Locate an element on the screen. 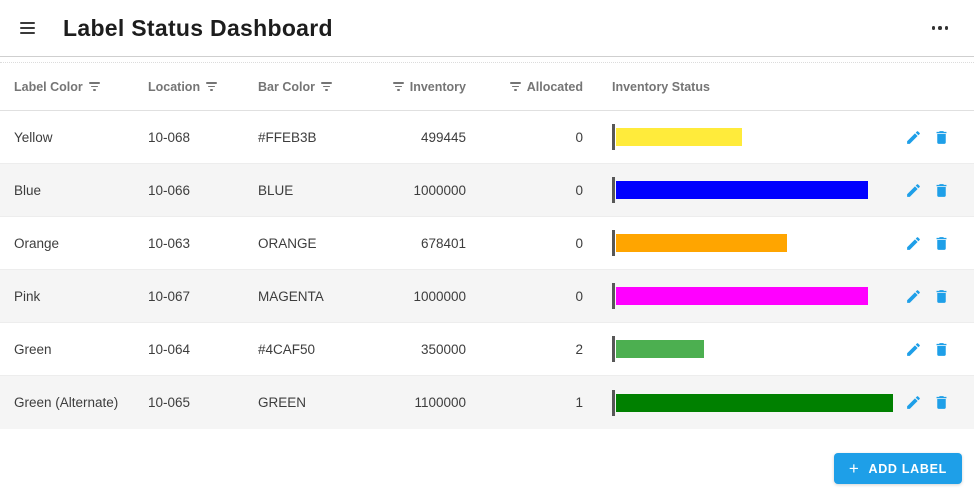 Image resolution: width=974 pixels, height=493 pixels. label-color-cell: Pink is located at coordinates (27, 296).